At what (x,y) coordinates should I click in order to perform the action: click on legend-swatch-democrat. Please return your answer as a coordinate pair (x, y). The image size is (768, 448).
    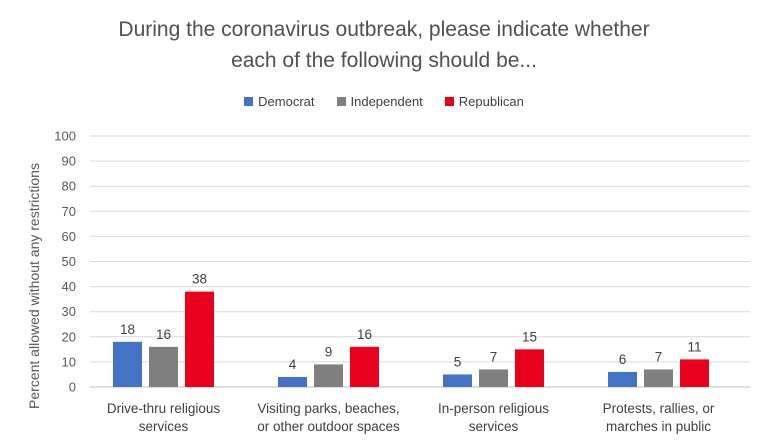
    Looking at the image, I should click on (249, 101).